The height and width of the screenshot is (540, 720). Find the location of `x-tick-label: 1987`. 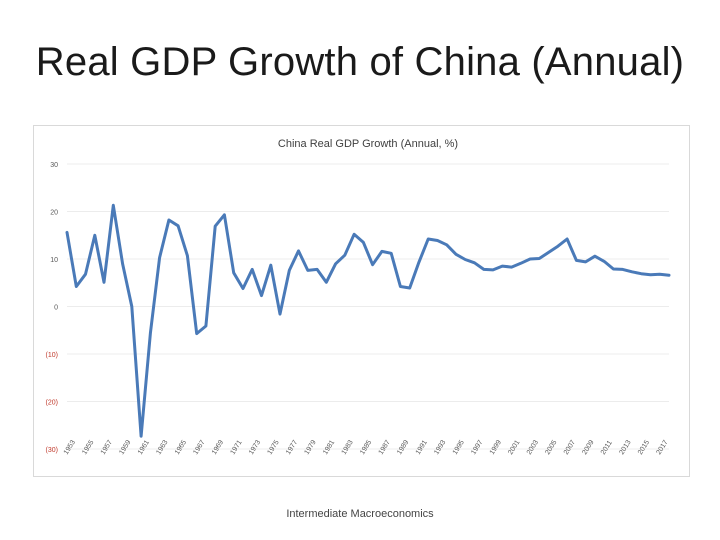

x-tick-label: 1987 is located at coordinates (385, 447).